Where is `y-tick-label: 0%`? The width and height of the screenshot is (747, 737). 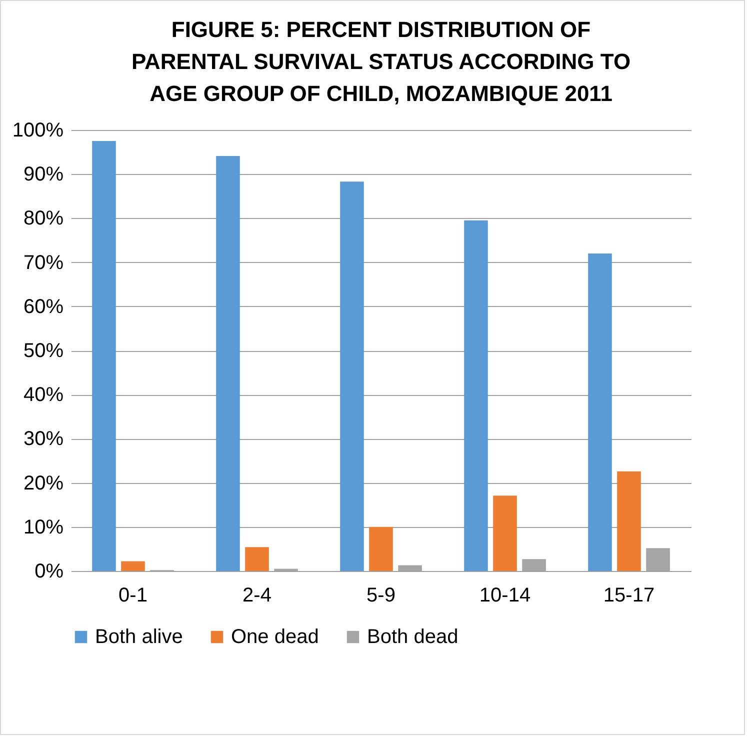 y-tick-label: 0% is located at coordinates (49, 571).